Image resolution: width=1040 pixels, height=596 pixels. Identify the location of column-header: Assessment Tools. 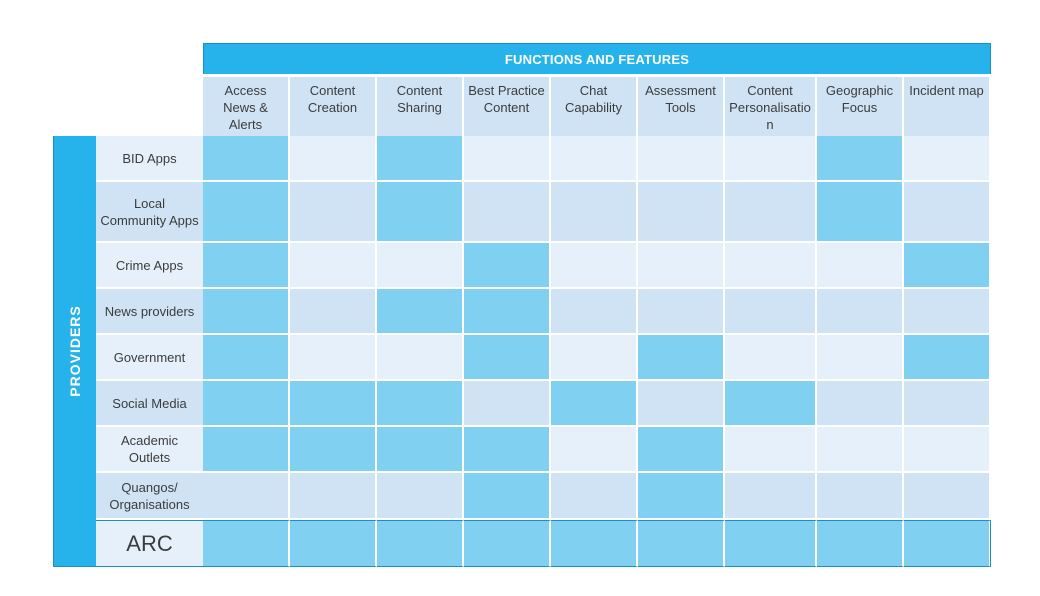
(681, 106).